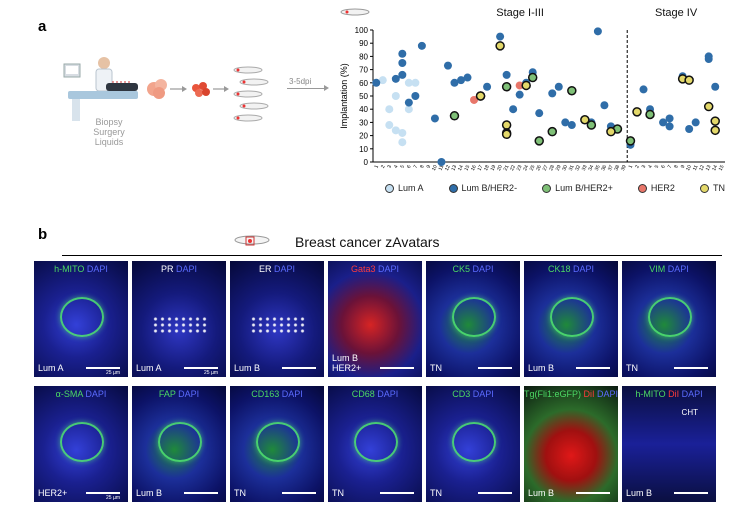 The image size is (747, 515). I want to click on flow-label-liquids: Liquids, so click(109, 142).